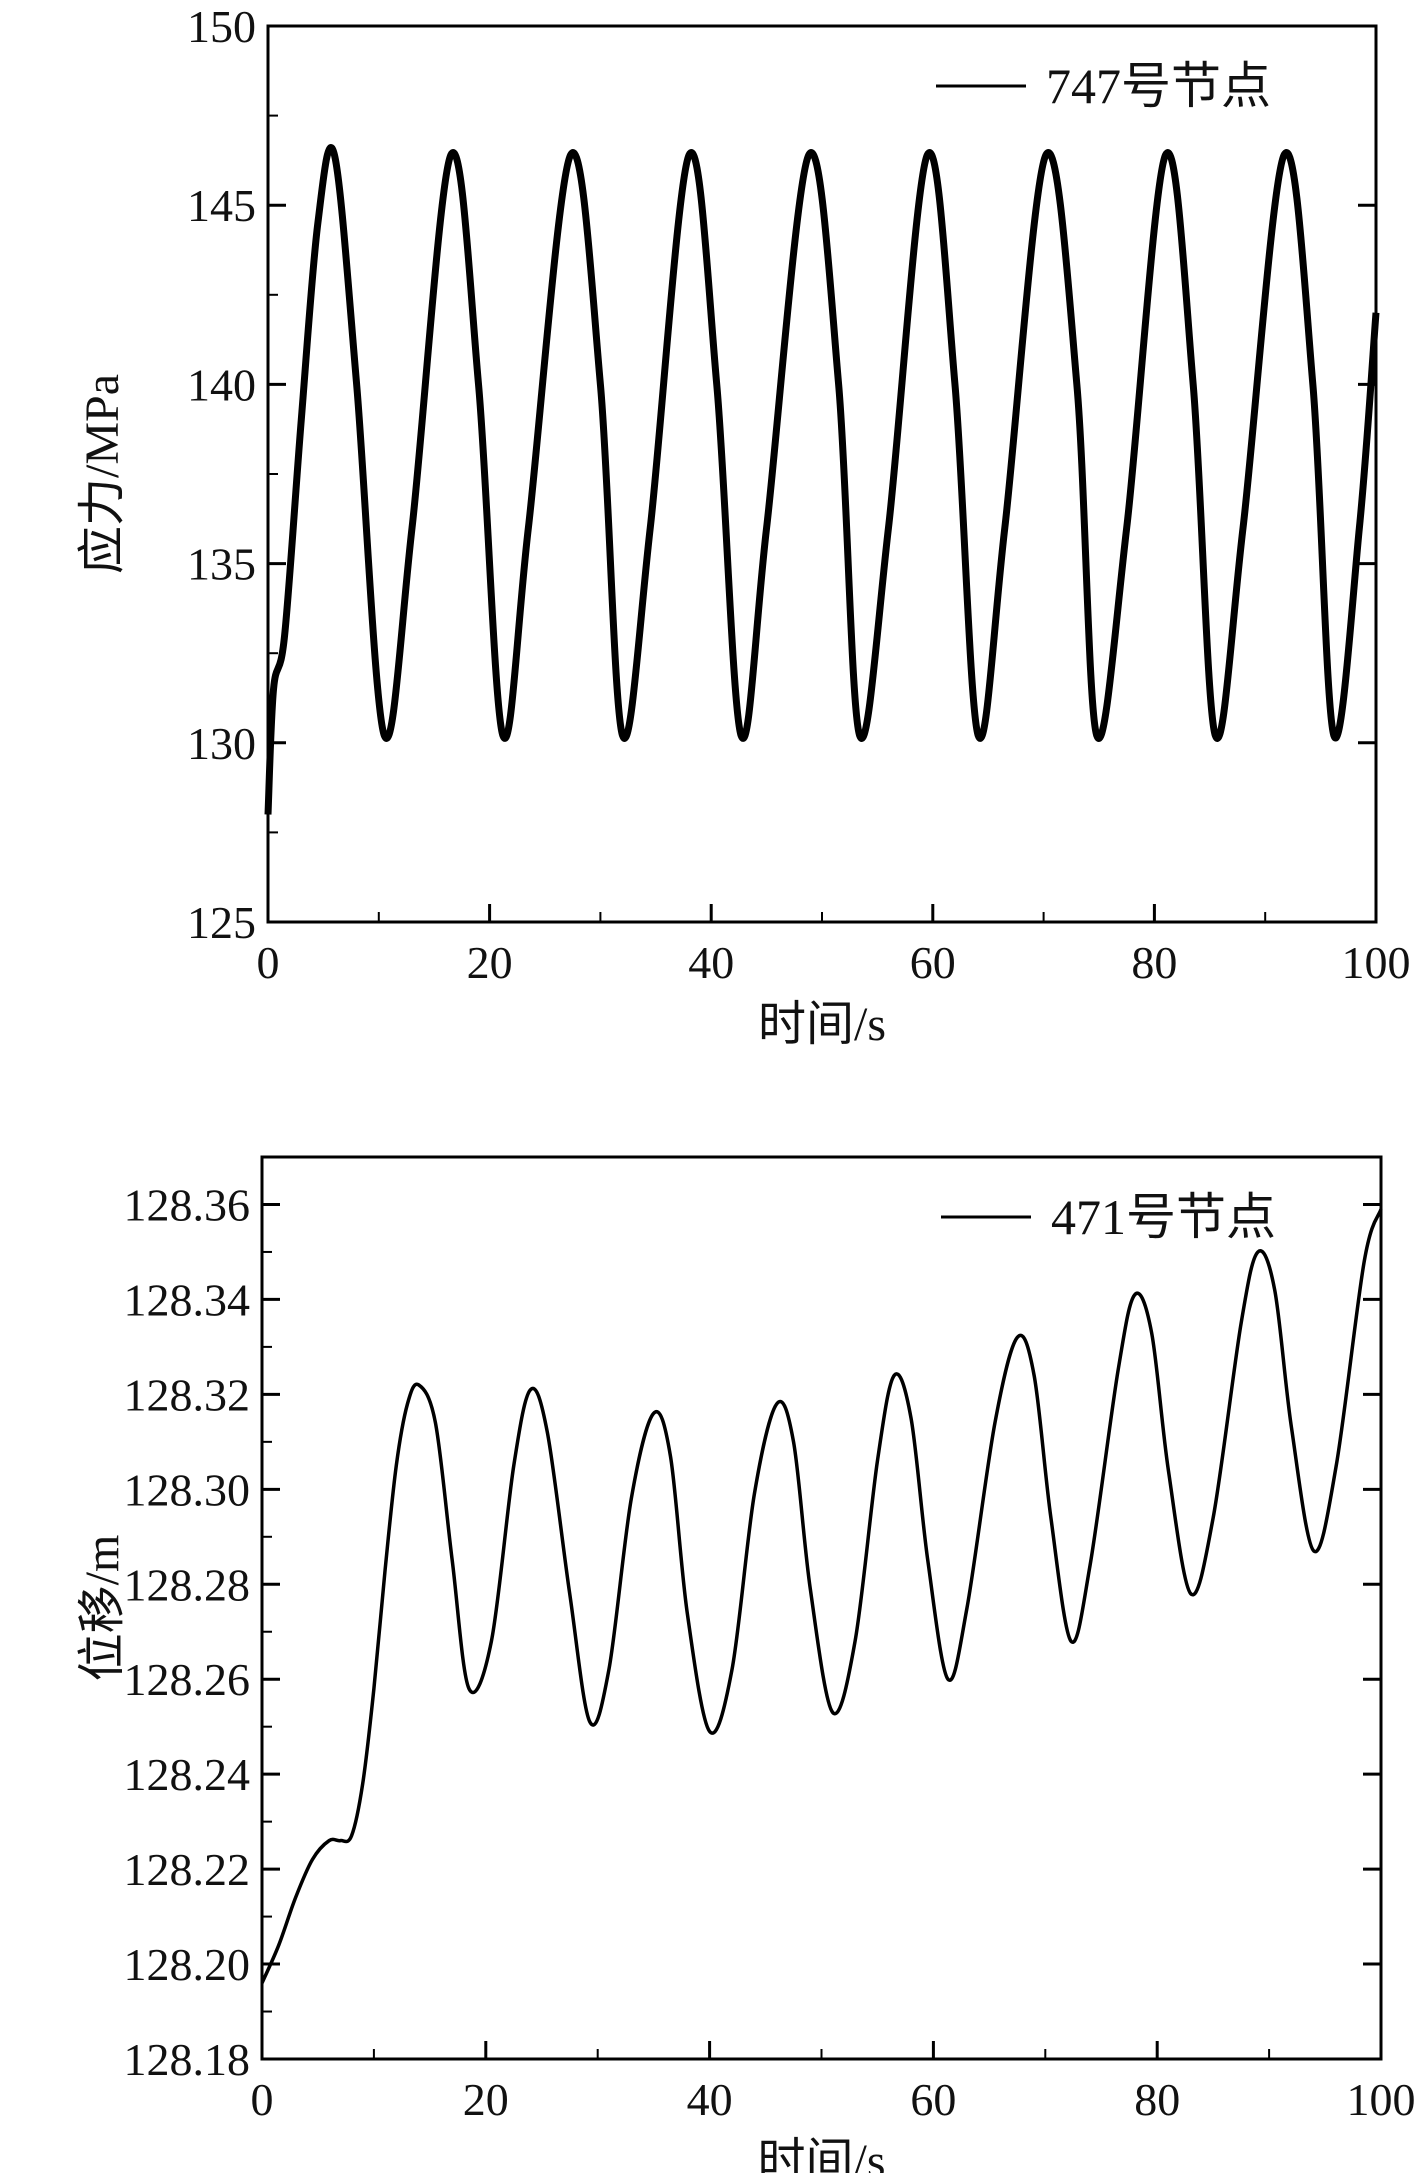 This screenshot has height=2173, width=1417. I want to click on y-tick-label: 128.34, so click(187, 1299).